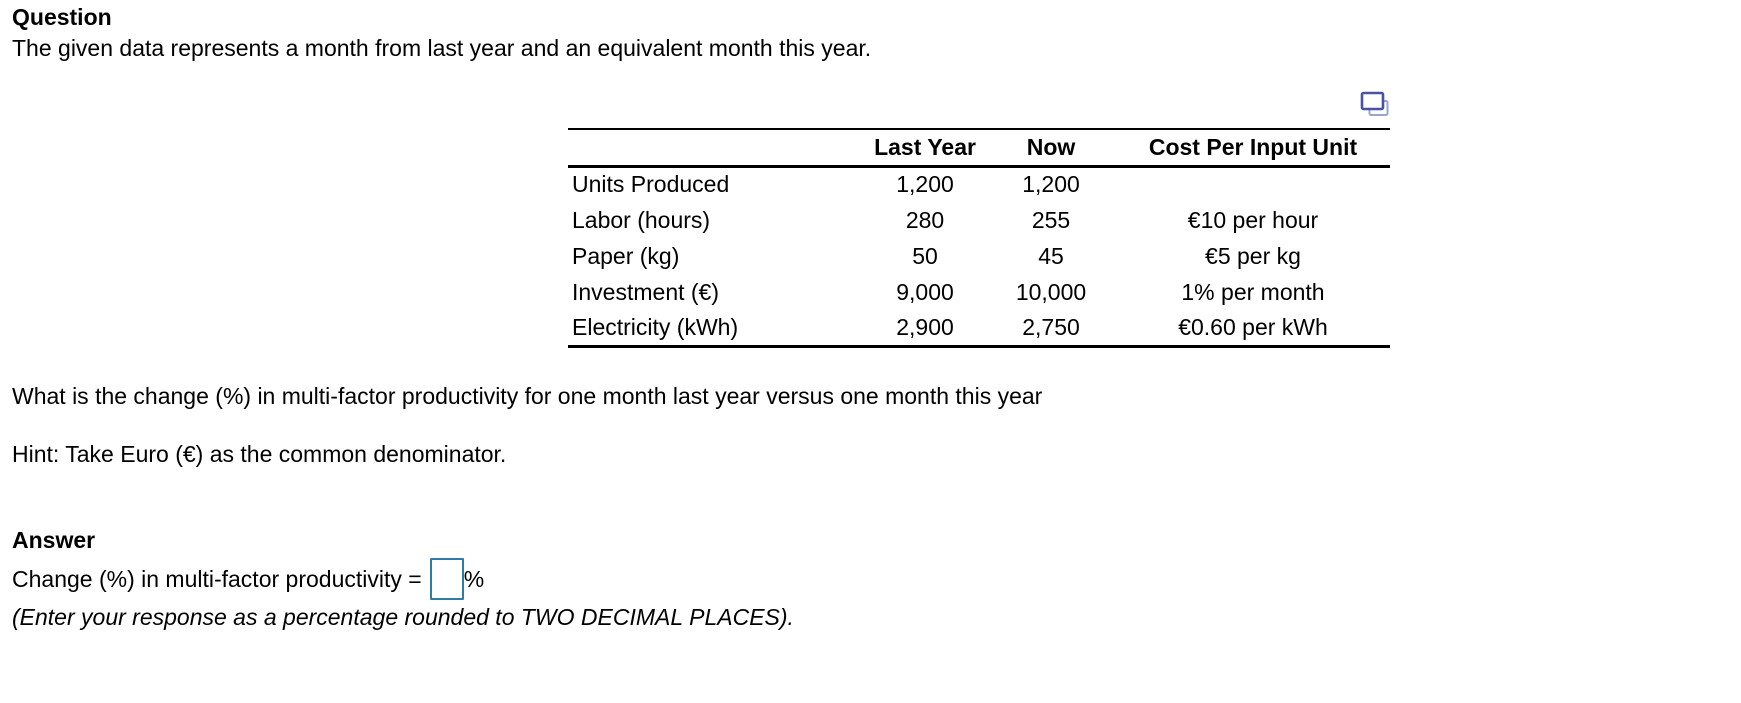 This screenshot has height=703, width=1741. I want to click on col-header-last-year: Last Year, so click(925, 148).